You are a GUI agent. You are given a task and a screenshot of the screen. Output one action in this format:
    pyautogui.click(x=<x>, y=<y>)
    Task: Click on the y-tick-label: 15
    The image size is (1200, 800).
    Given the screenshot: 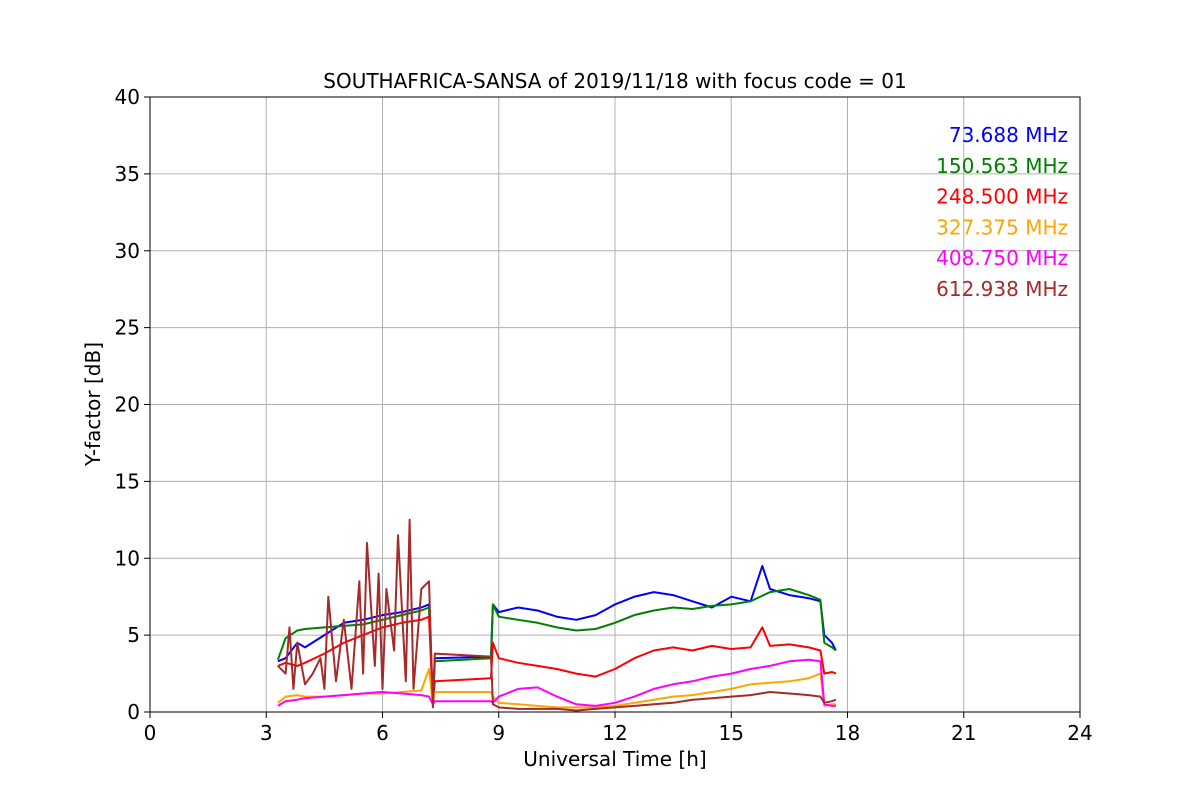 What is the action you would take?
    pyautogui.click(x=127, y=481)
    